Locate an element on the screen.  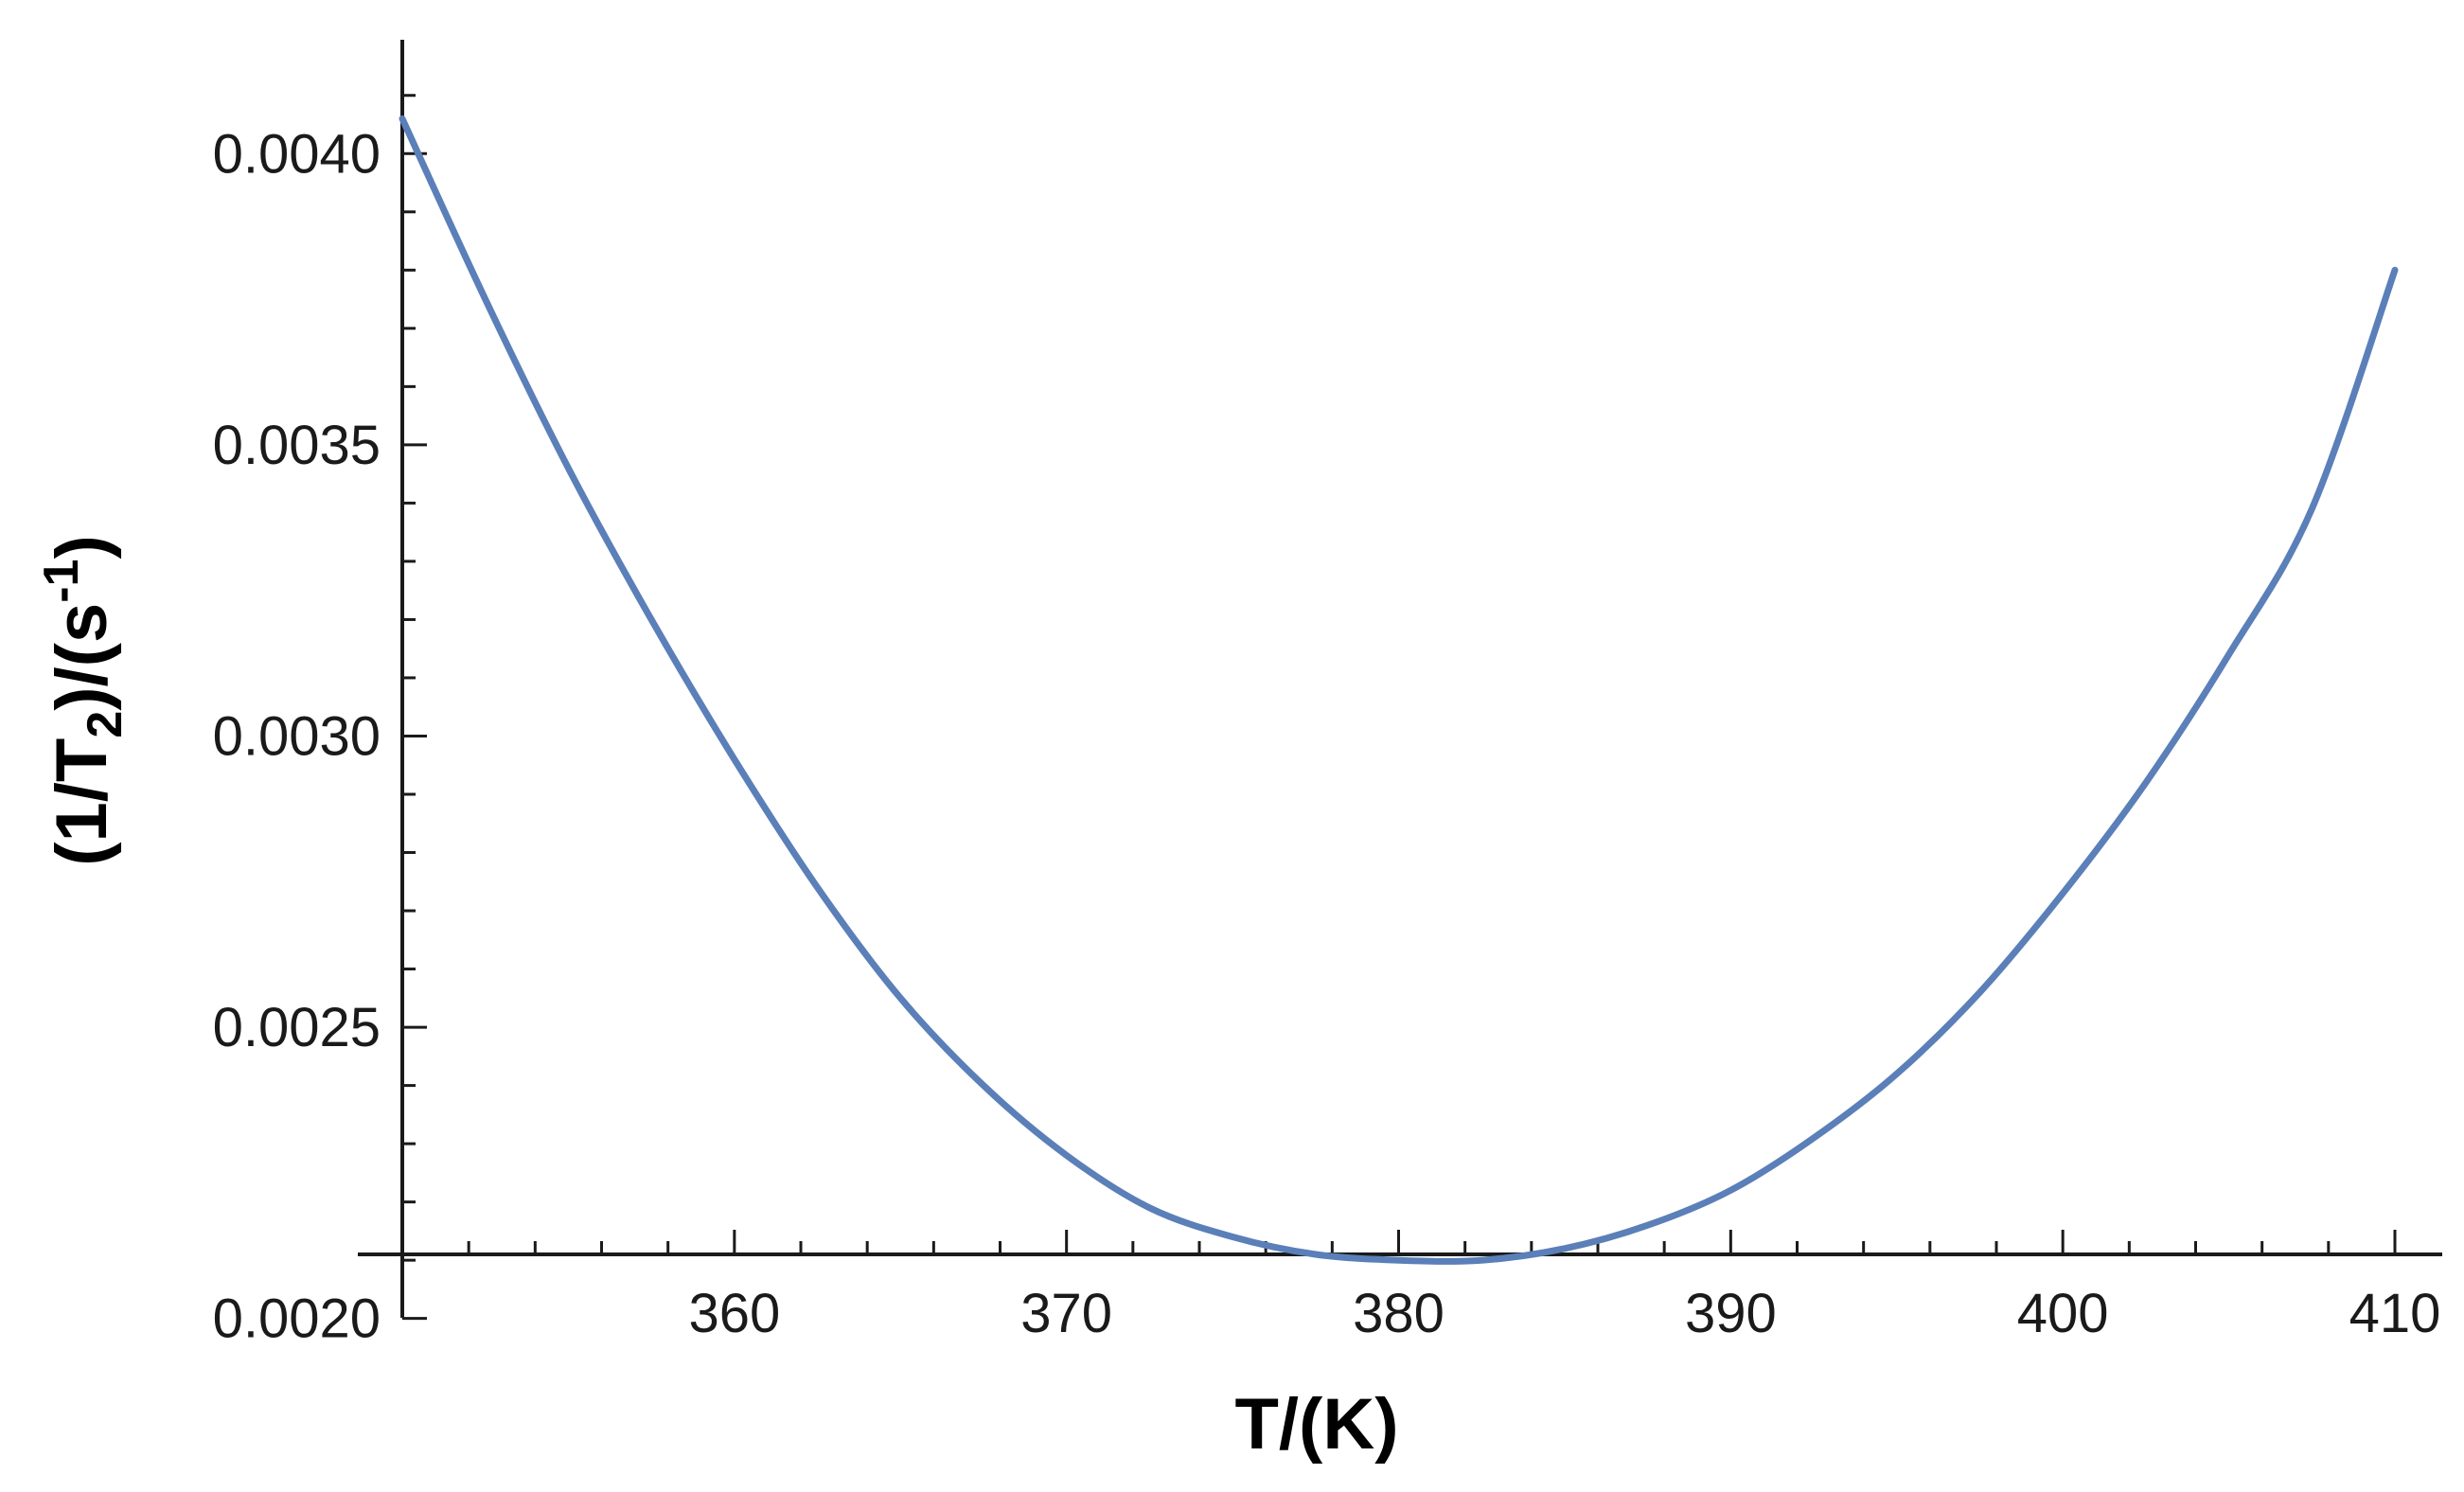
y-axis-title-part3: ) is located at coordinates (82, 547).